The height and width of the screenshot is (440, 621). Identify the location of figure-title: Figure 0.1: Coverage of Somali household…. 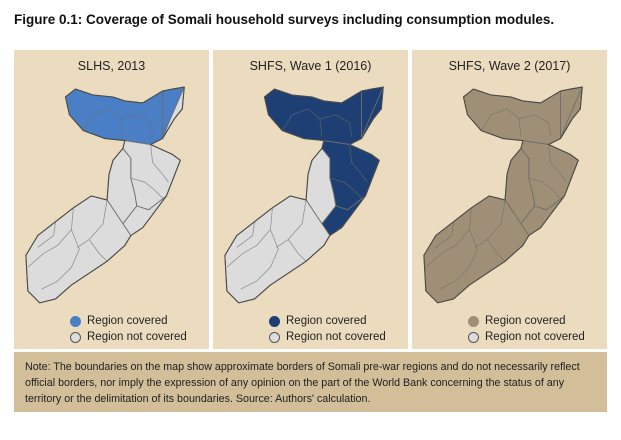
(284, 19).